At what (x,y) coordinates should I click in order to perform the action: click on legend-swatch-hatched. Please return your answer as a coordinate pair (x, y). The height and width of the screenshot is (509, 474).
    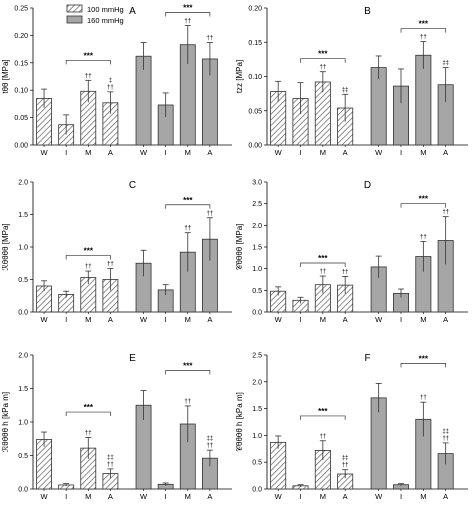
    Looking at the image, I should click on (74, 8).